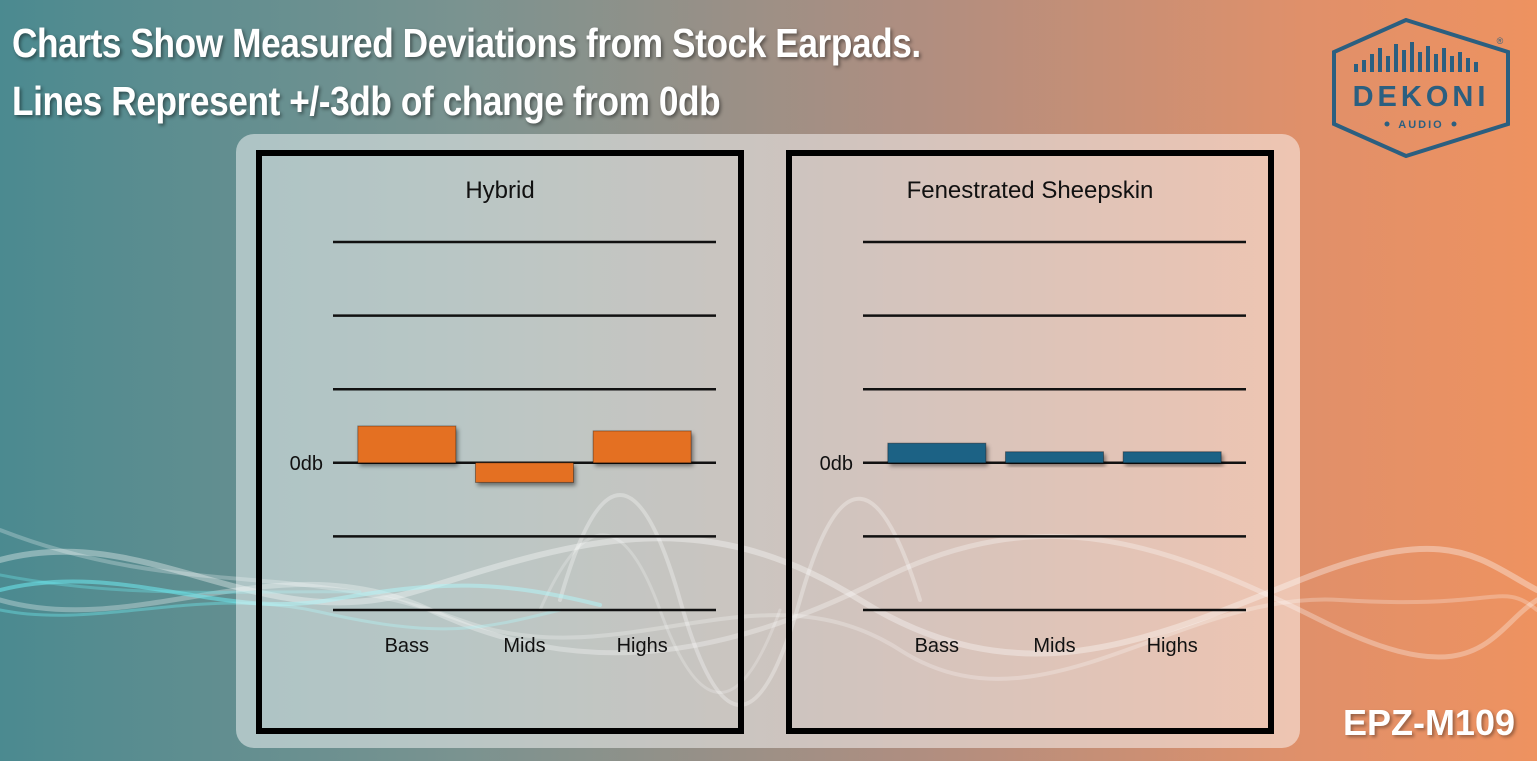  Describe the element at coordinates (1428, 722) in the screenshot. I see `product-code: EPZ-M109` at that location.